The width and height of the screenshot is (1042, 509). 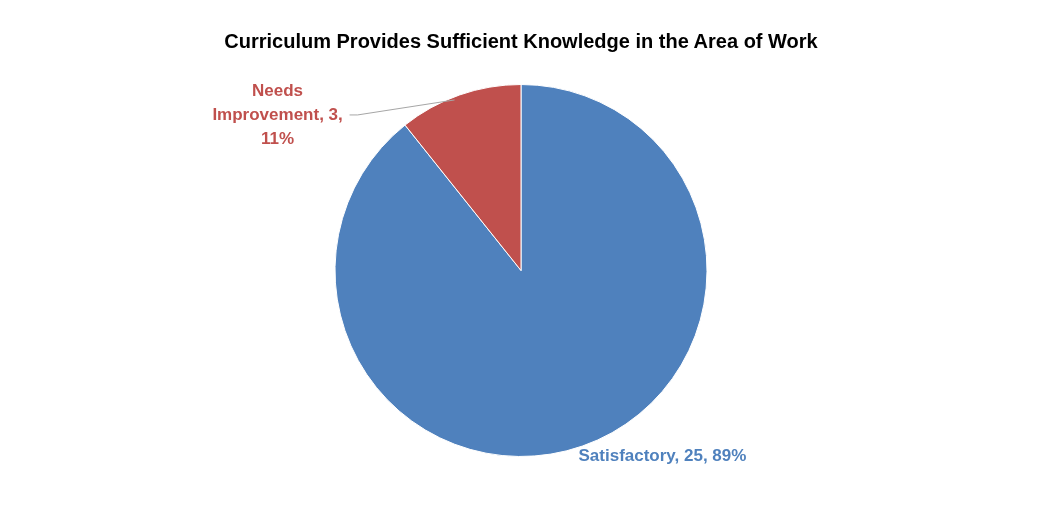 I want to click on chart-title: Curriculum Provides Sufficient Knowledge in the Area of Work, so click(x=521, y=40).